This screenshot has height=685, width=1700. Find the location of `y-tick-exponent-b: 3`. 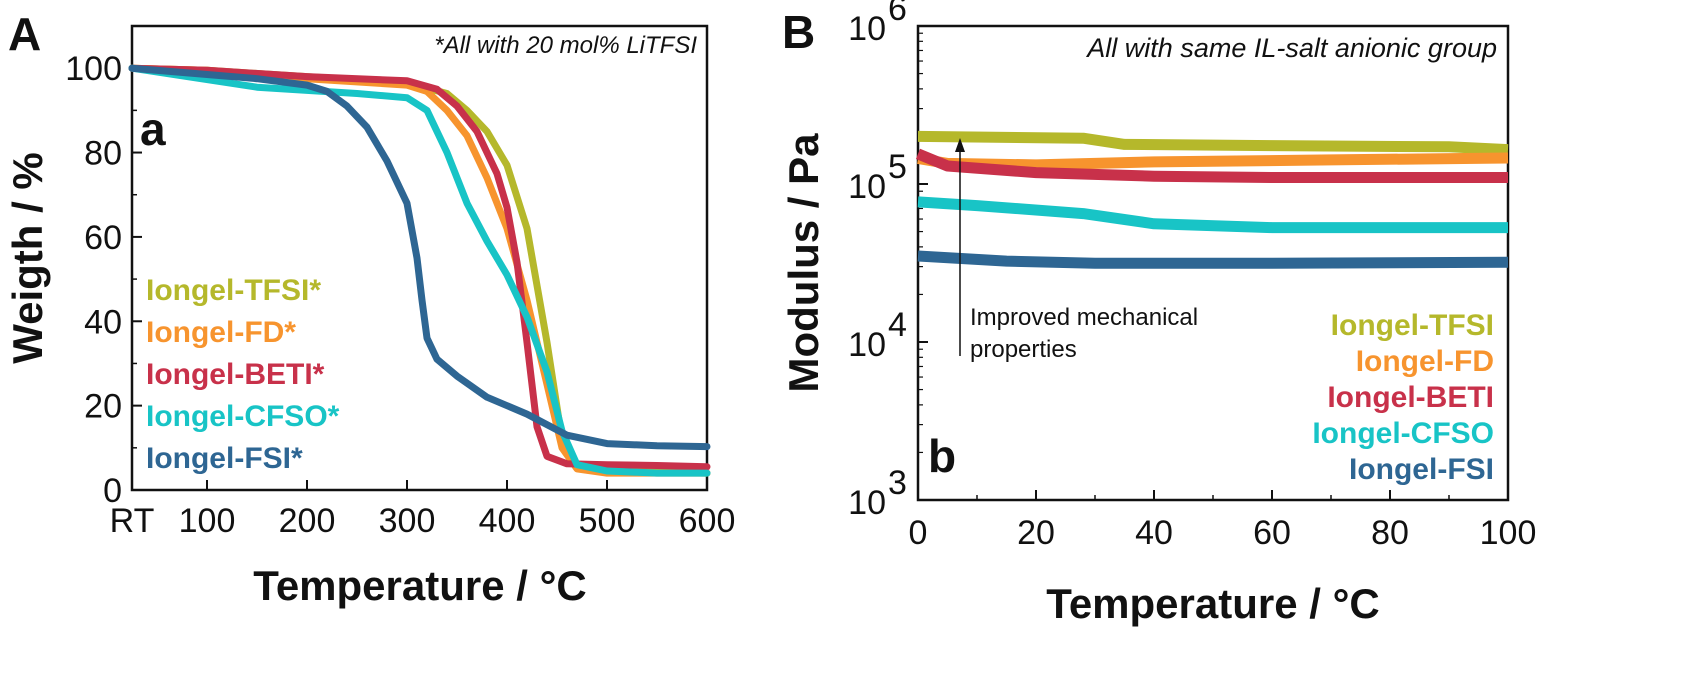

y-tick-exponent-b: 3 is located at coordinates (897, 483).